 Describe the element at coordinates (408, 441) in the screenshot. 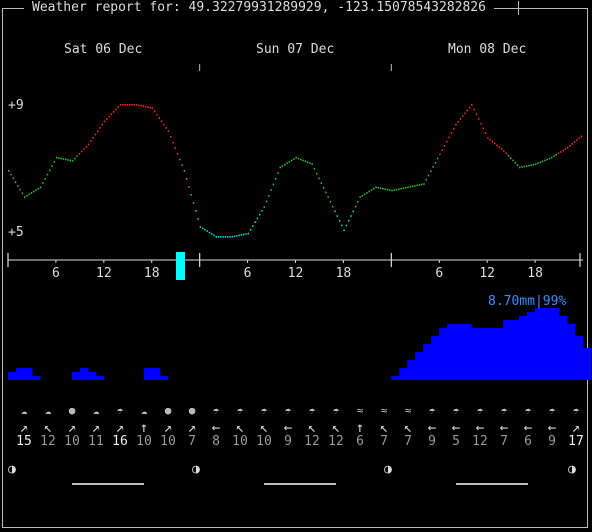

I see `wind-speed: 7` at that location.